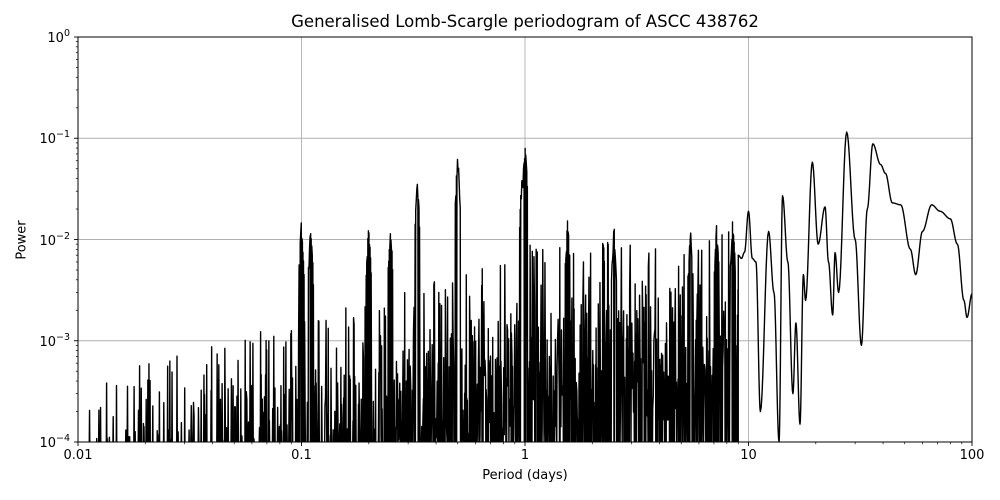  I want to click on y-tick-label: 10⁻³, so click(54, 341).